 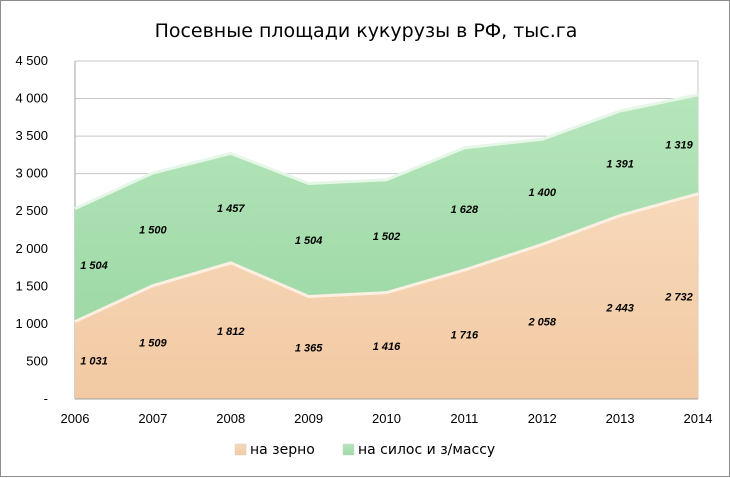 I want to click on data-label-silage: 1 319, so click(x=679, y=145).